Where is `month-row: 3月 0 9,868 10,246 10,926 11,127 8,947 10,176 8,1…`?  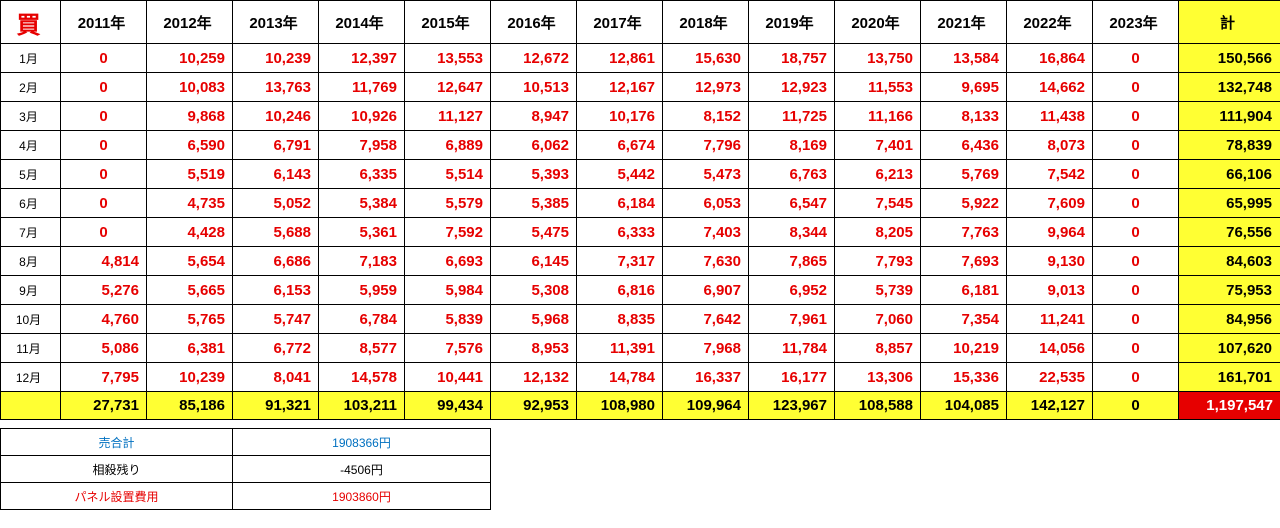 month-row: 3月 0 9,868 10,246 10,926 11,127 8,947 10,176 8,1… is located at coordinates (640, 116).